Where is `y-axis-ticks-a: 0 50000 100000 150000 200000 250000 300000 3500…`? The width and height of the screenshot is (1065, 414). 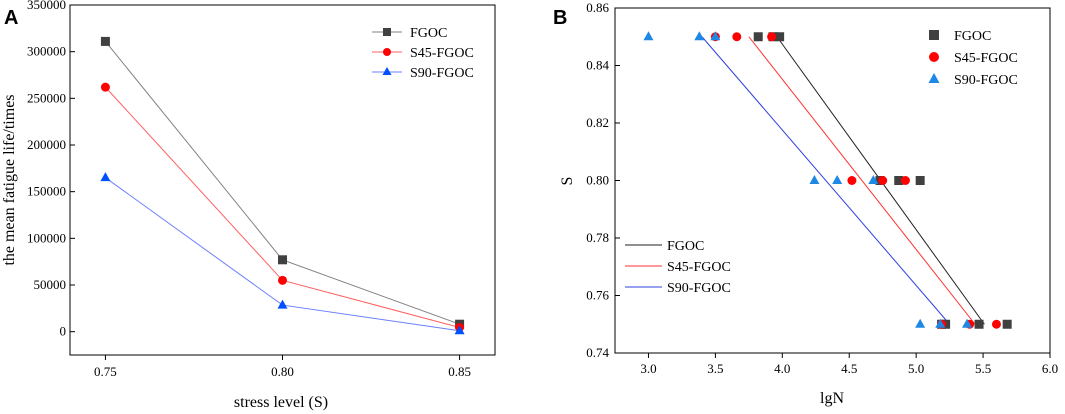 y-axis-ticks-a: 0 50000 100000 150000 200000 250000 300000 3500… is located at coordinates (51, 169).